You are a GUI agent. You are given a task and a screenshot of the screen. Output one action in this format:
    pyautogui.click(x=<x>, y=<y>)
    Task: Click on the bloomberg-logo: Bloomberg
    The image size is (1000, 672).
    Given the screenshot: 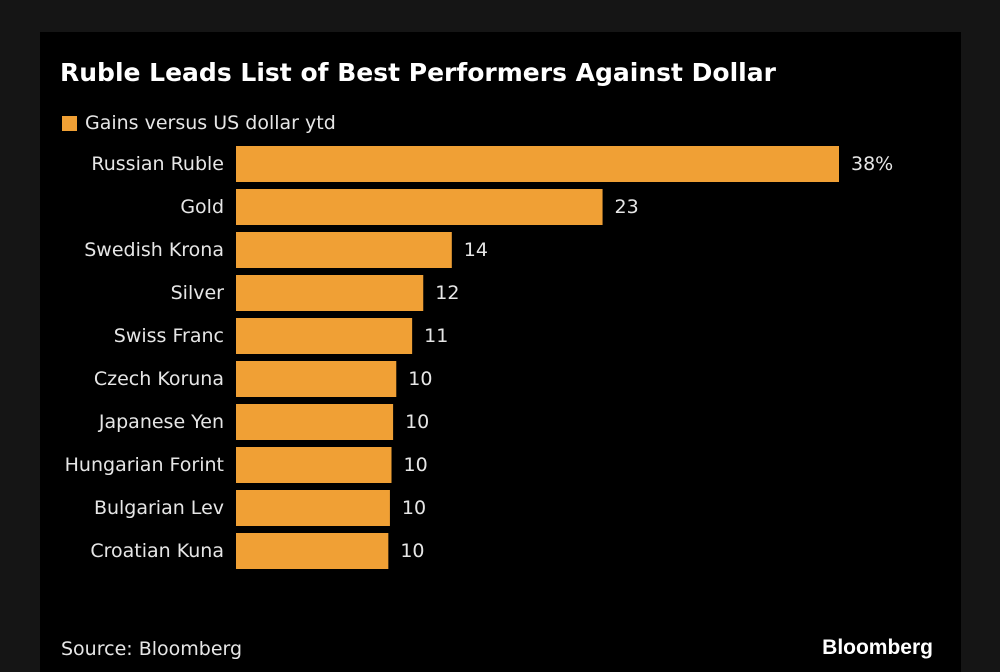 What is the action you would take?
    pyautogui.click(x=877, y=647)
    